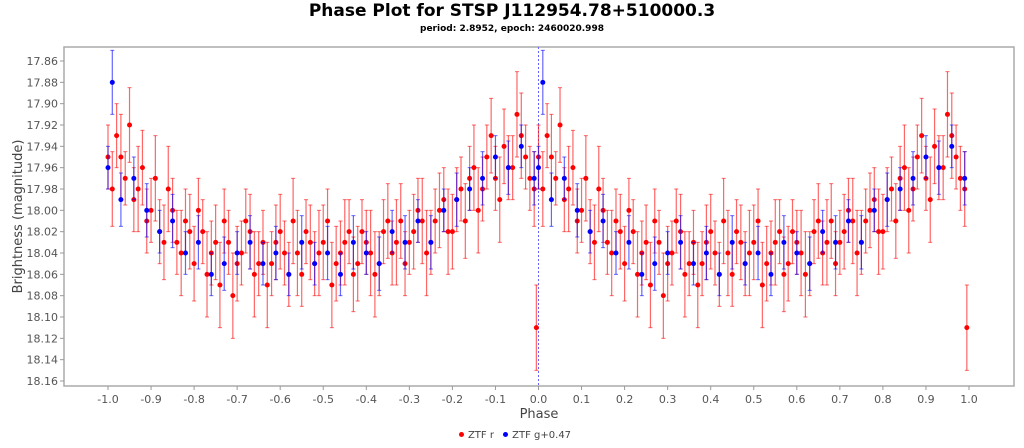 Image resolution: width=1024 pixels, height=448 pixels. I want to click on chart-title: Phase Plot for STSP J112954.78+510000.3, so click(512, 11).